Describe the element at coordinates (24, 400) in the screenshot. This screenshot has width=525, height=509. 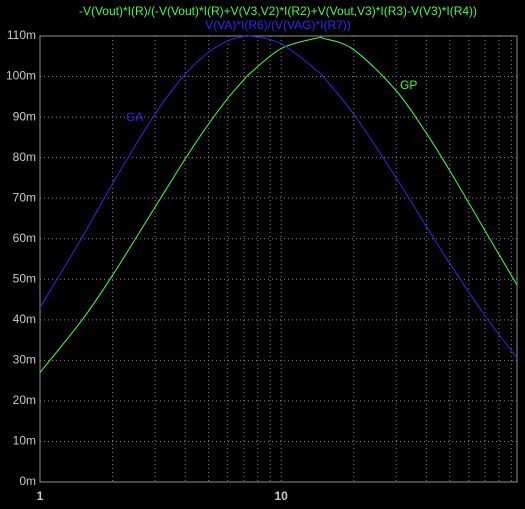
I see `y-tick-label: 20m` at that location.